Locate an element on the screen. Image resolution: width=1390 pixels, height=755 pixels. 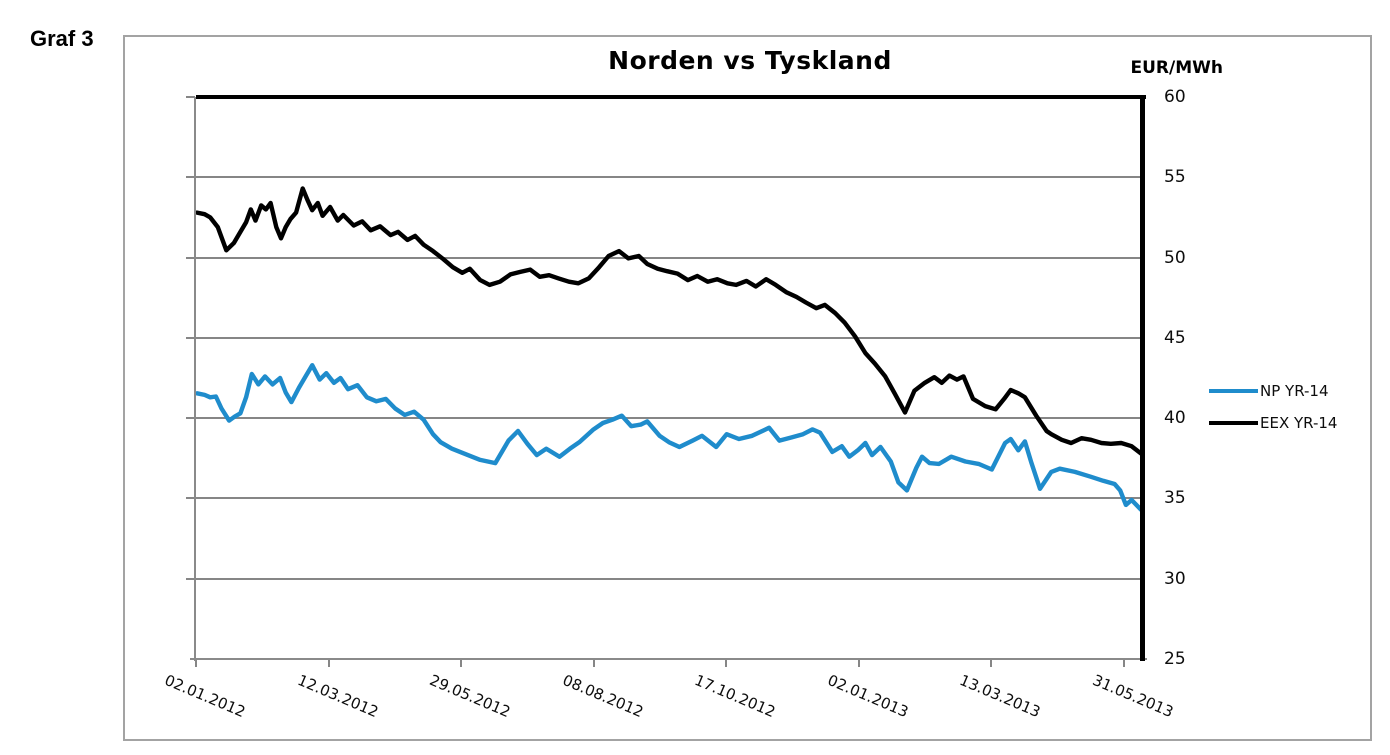
y-axis-line-right is located at coordinates (1142, 378).